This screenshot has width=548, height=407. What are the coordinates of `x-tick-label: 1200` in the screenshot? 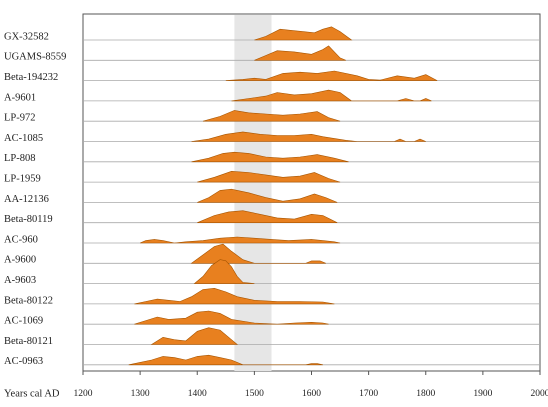 It's located at (83, 394).